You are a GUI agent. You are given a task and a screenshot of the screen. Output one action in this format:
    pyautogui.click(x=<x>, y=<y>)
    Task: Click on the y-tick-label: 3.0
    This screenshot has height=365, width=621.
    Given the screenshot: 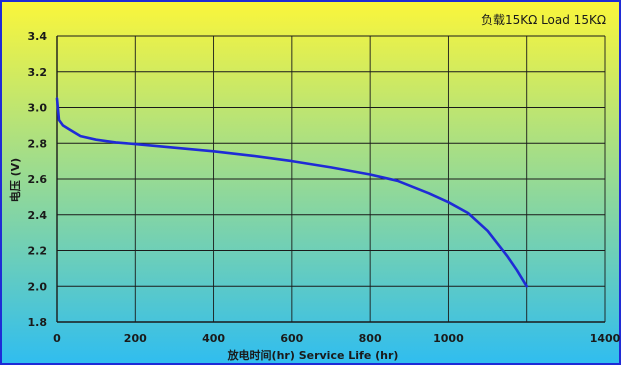 What is the action you would take?
    pyautogui.click(x=38, y=108)
    